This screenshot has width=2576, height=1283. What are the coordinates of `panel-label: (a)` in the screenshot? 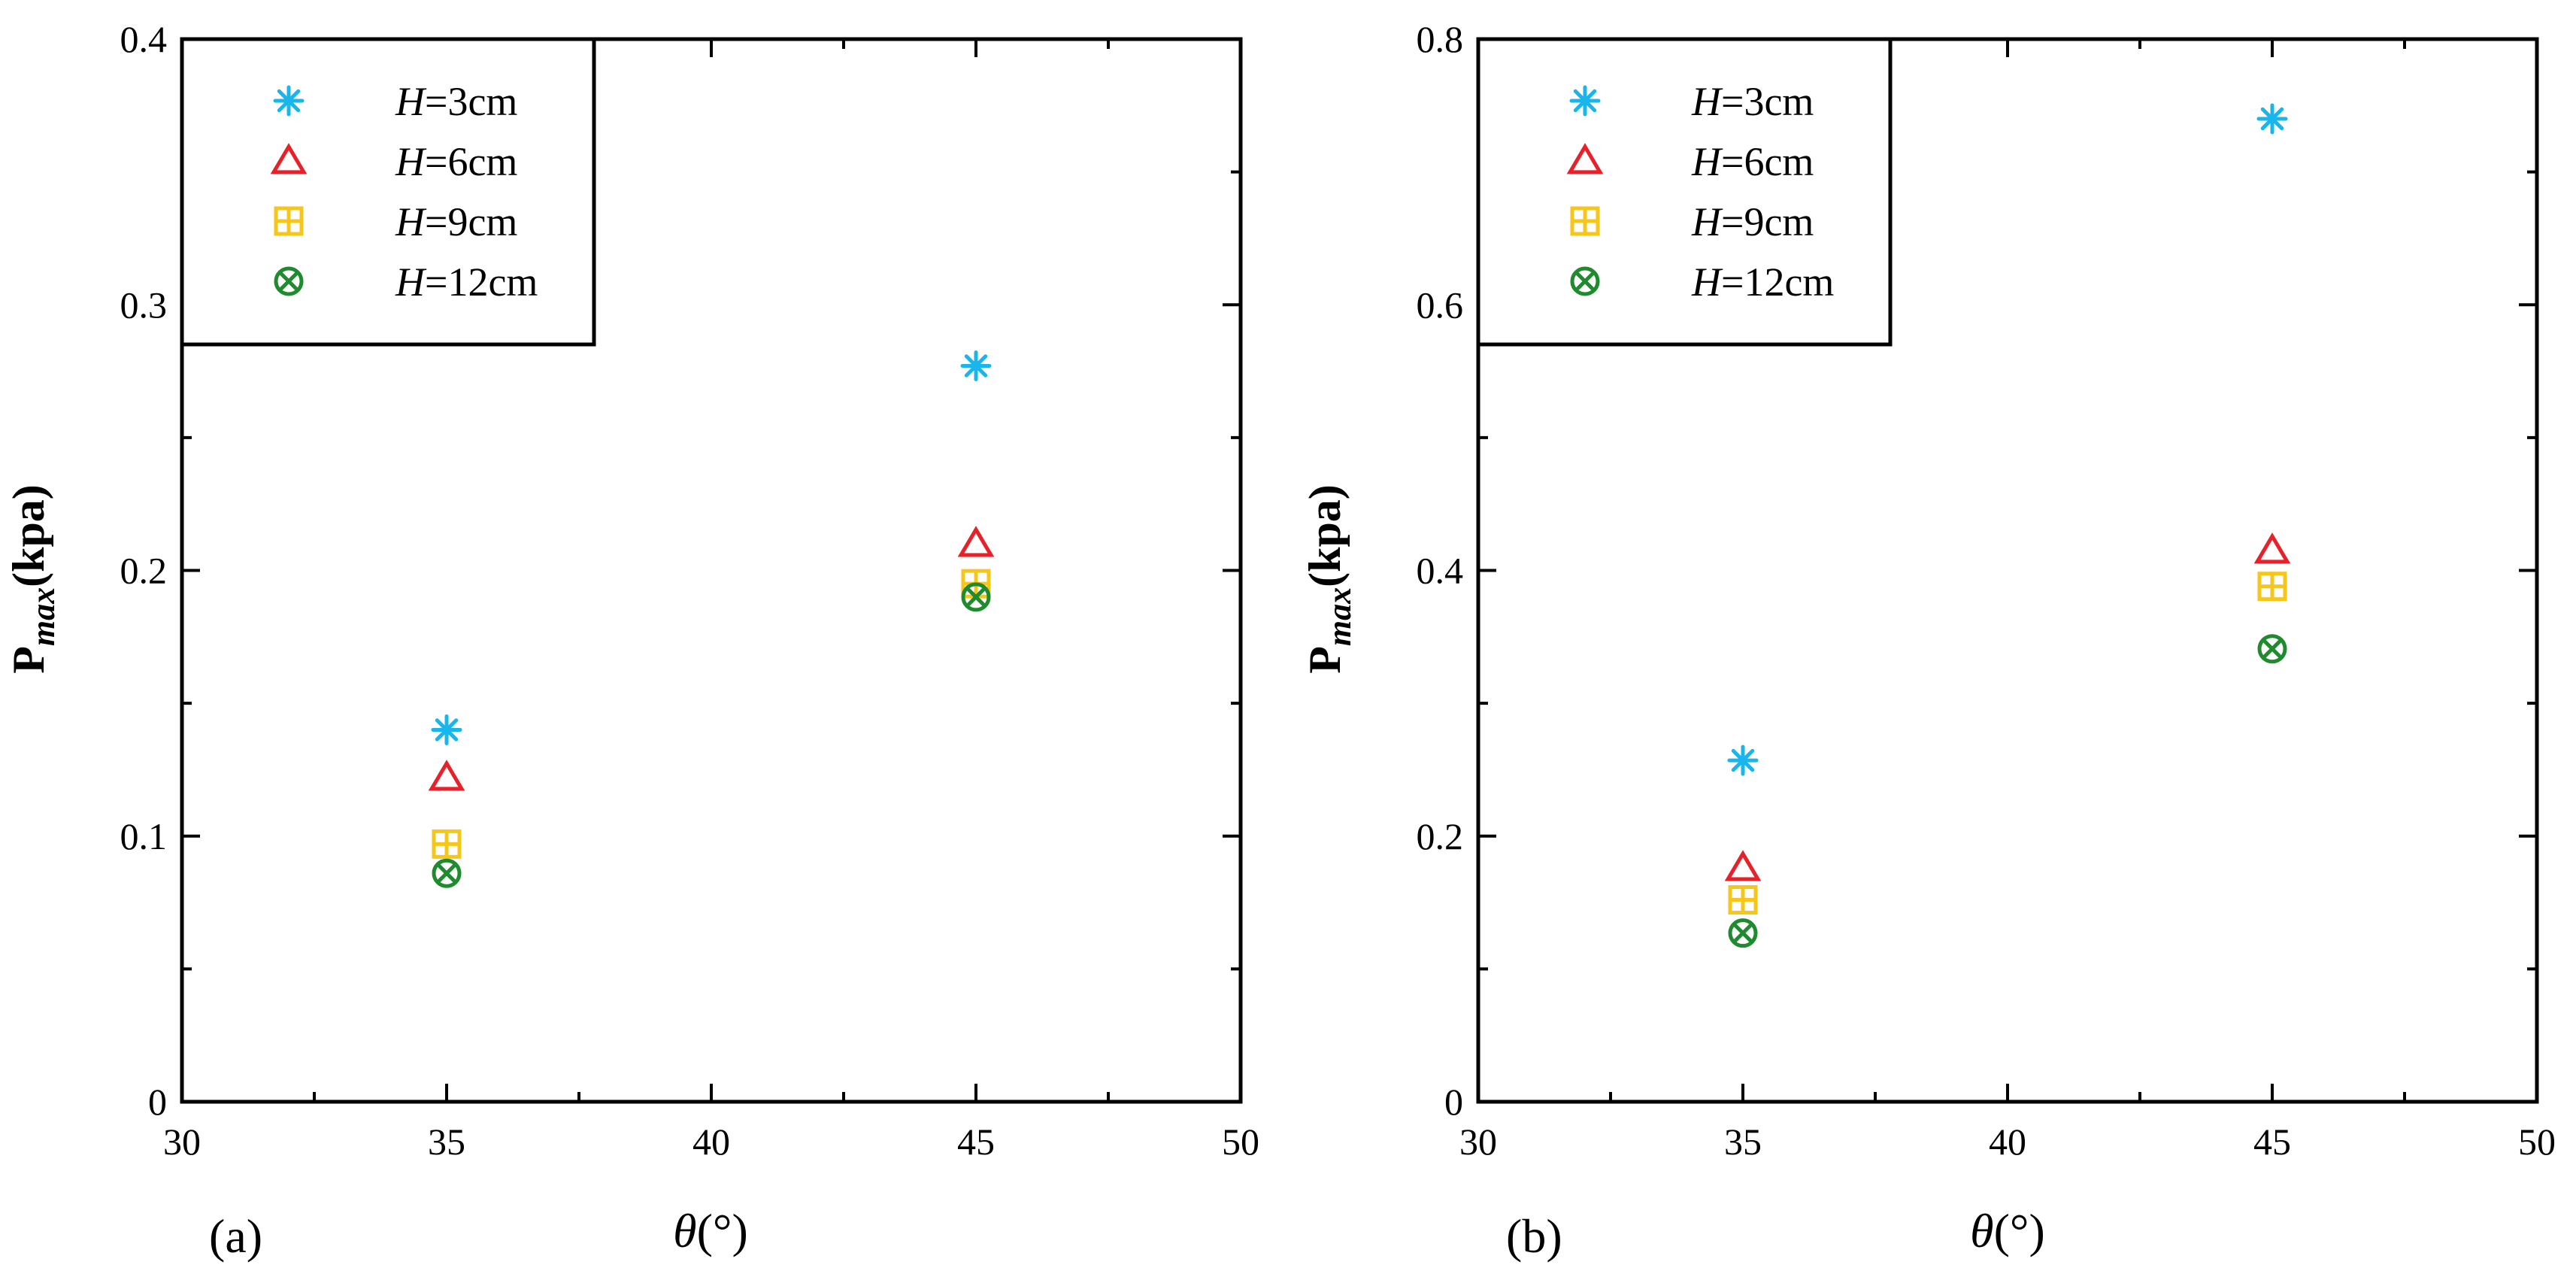 It's located at (235, 1236).